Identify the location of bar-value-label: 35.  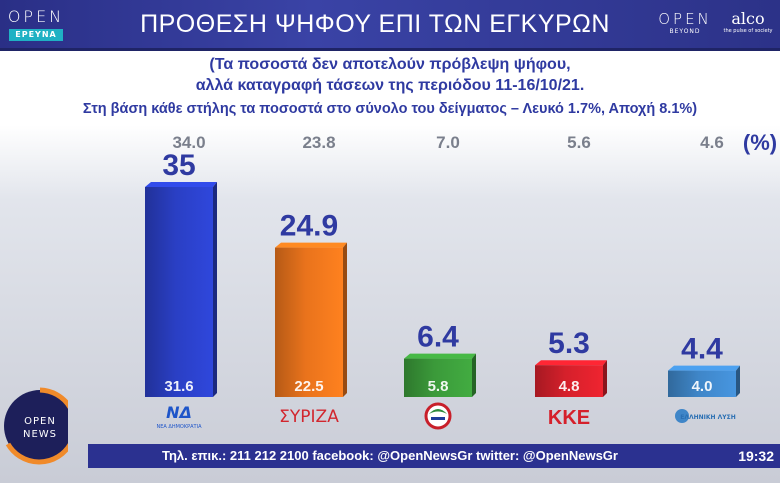
(178, 165).